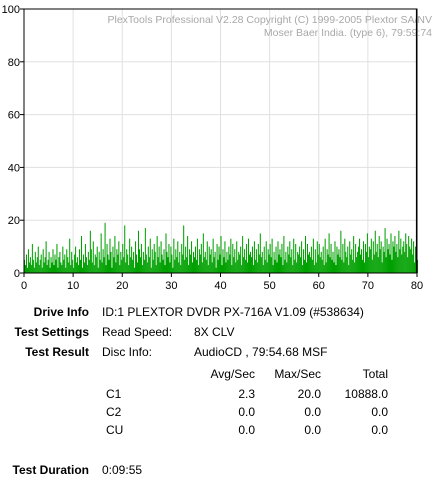 The image size is (441, 480). Describe the element at coordinates (379, 412) in the screenshot. I see `row-c2-total: 0.0` at that location.